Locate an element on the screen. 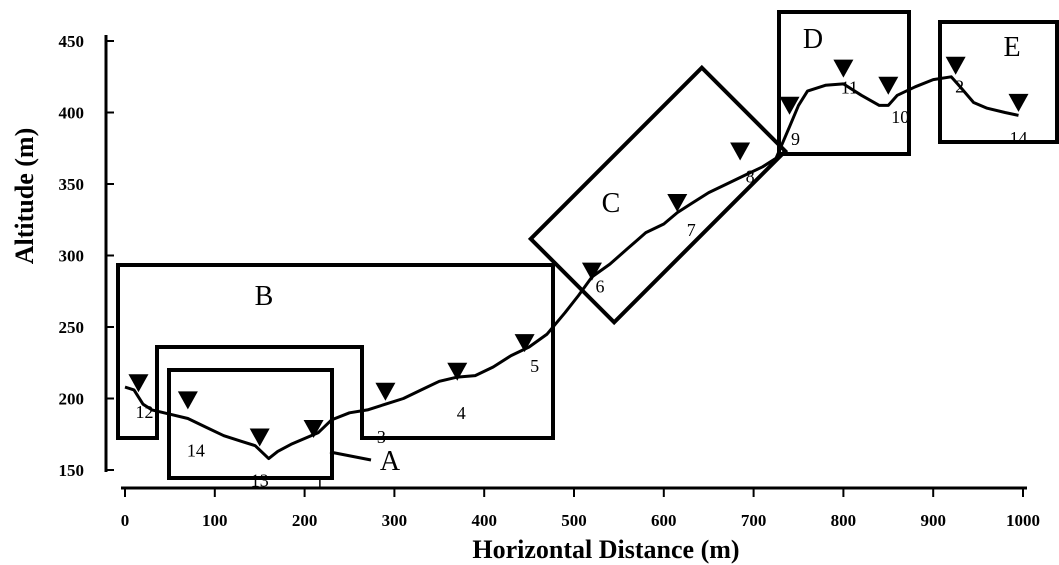  y-tick-label: 300 is located at coordinates (72, 256).